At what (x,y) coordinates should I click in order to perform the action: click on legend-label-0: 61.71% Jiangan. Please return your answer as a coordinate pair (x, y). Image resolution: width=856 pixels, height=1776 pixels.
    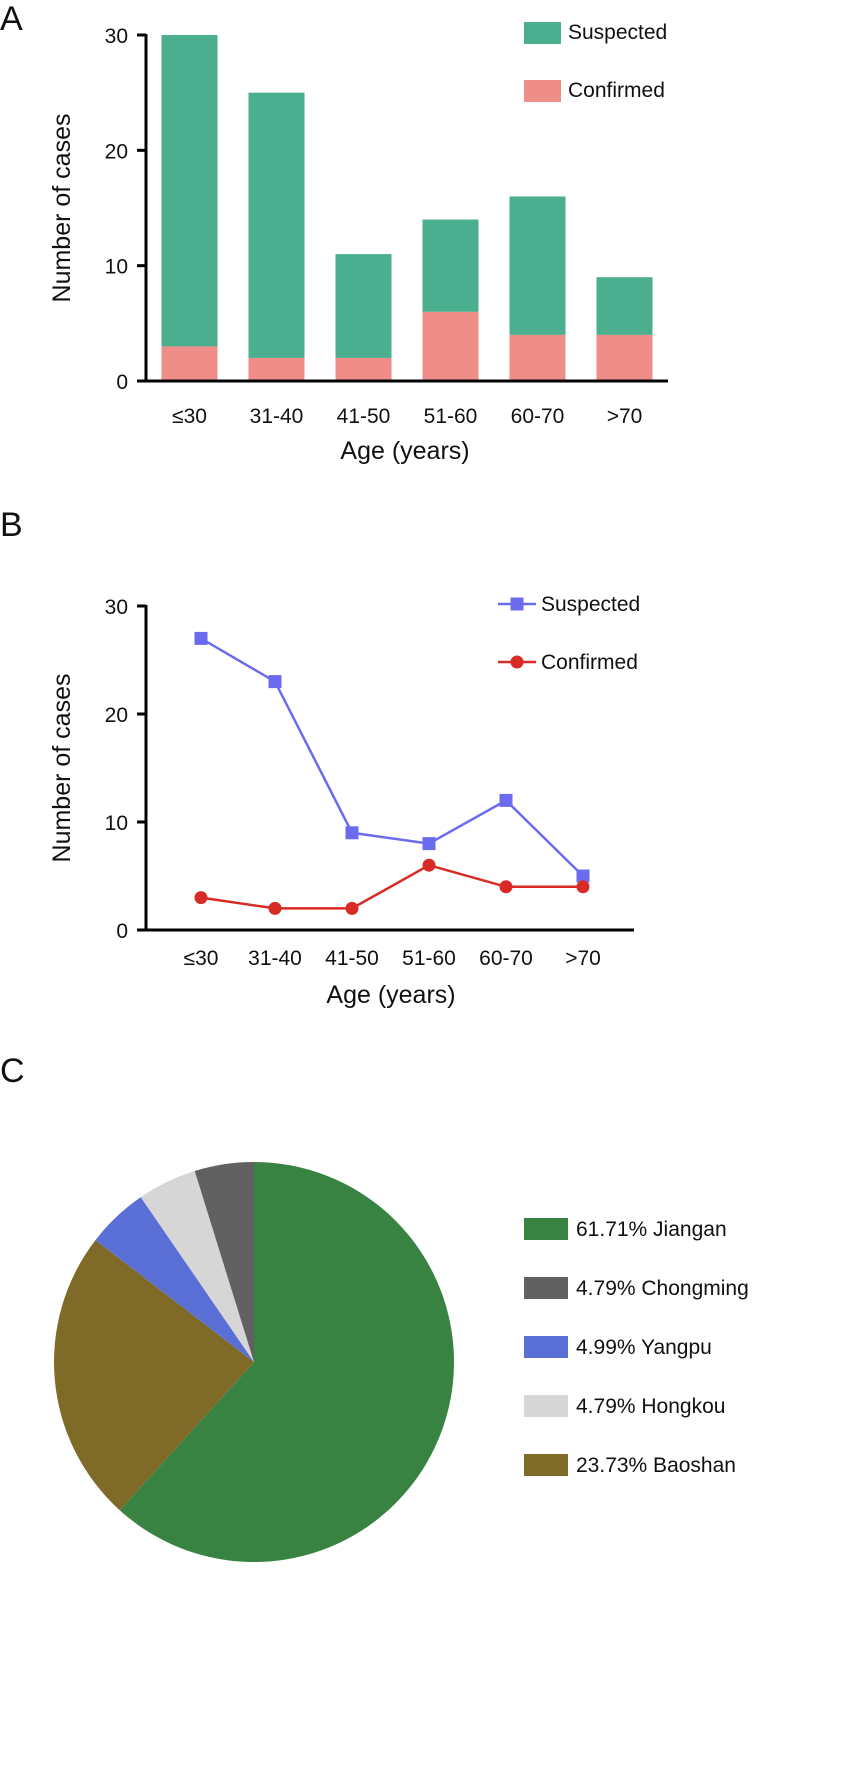
    Looking at the image, I should click on (651, 1229).